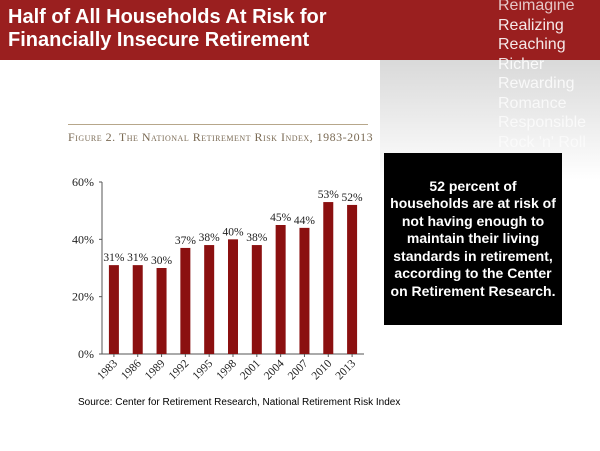 Image resolution: width=600 pixels, height=451 pixels. What do you see at coordinates (250, 369) in the screenshot?
I see `x-tick-label: 2001` at bounding box center [250, 369].